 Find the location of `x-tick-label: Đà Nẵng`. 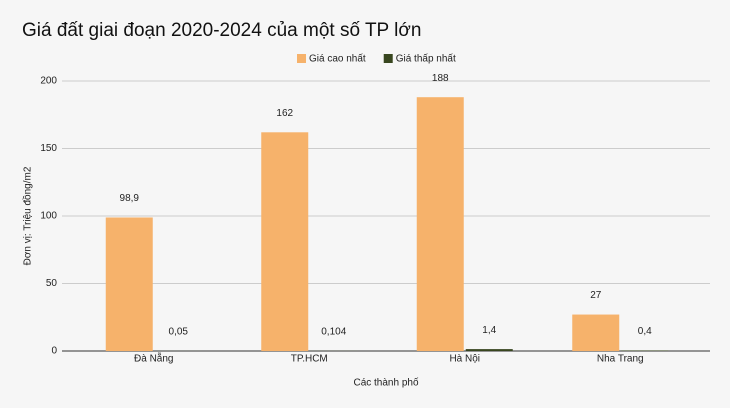

x-tick-label: Đà Nẵng is located at coordinates (153, 358).